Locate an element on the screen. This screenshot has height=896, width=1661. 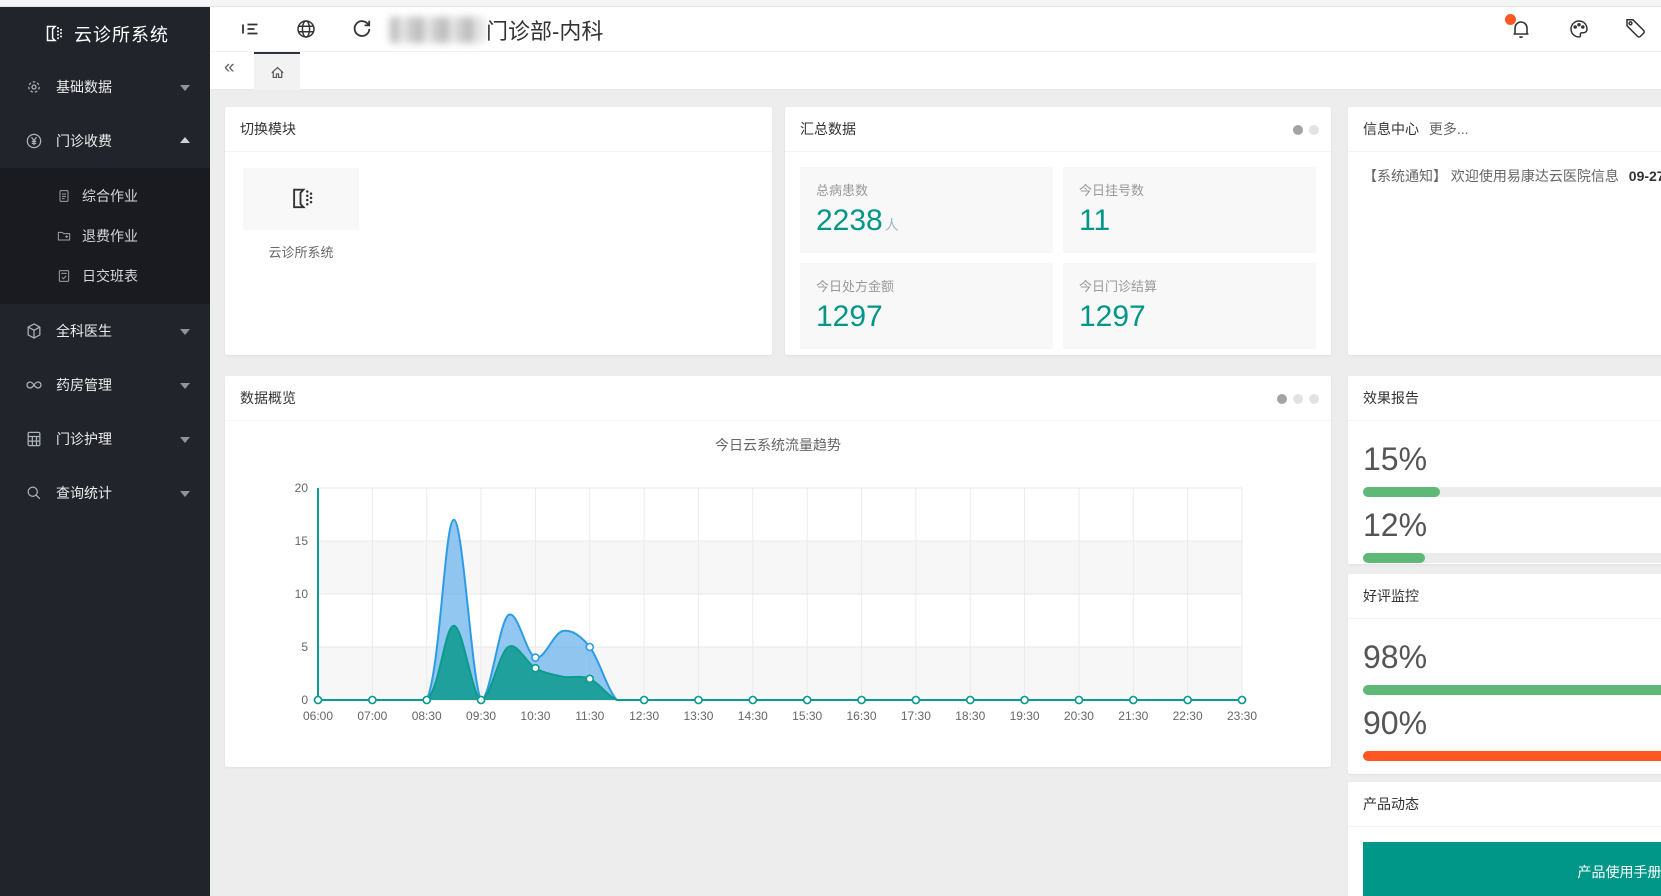
svg-text: 13:30 is located at coordinates (698, 716).